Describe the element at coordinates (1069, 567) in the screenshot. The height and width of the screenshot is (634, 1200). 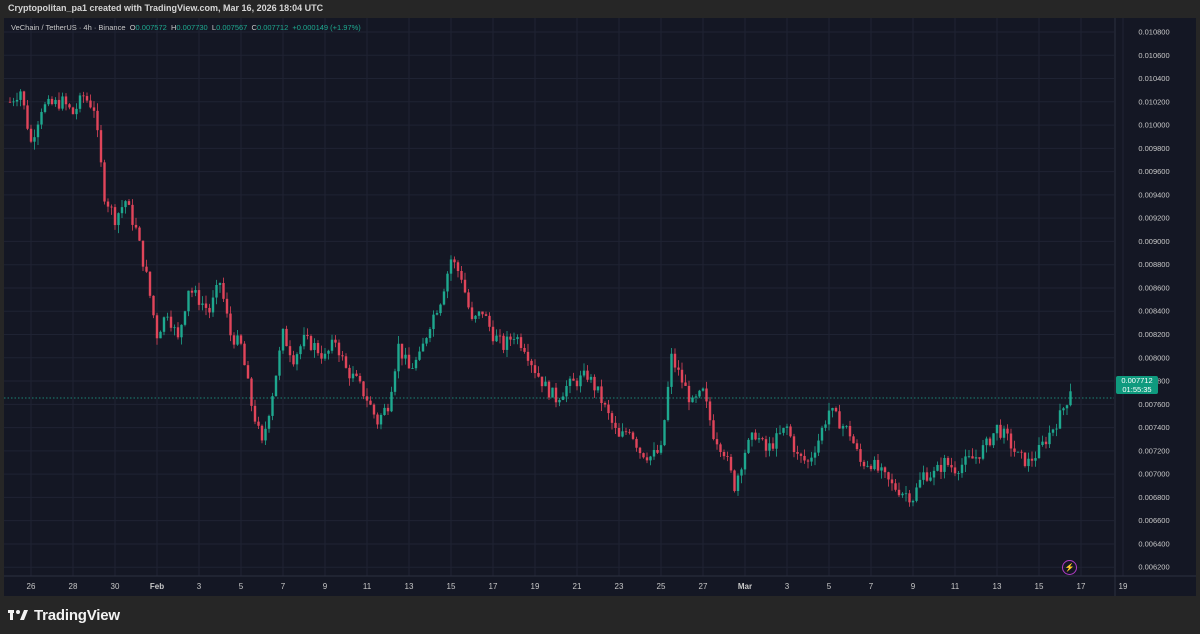
I see `lightning-icon: ⚡` at that location.